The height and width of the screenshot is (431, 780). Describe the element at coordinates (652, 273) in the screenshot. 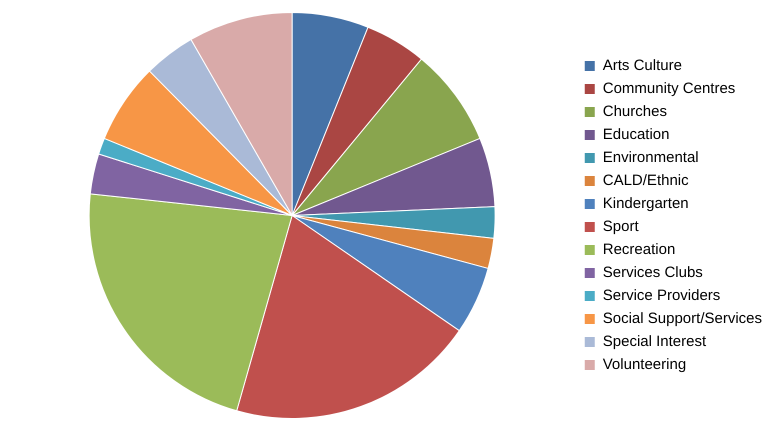

I see `legend-label: Services Clubs` at that location.